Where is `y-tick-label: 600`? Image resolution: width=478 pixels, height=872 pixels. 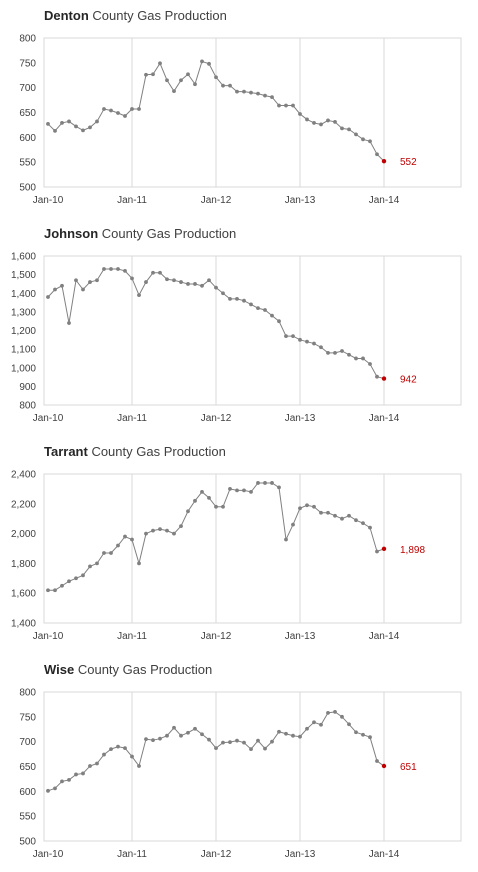 y-tick-label: 600 is located at coordinates (27, 138).